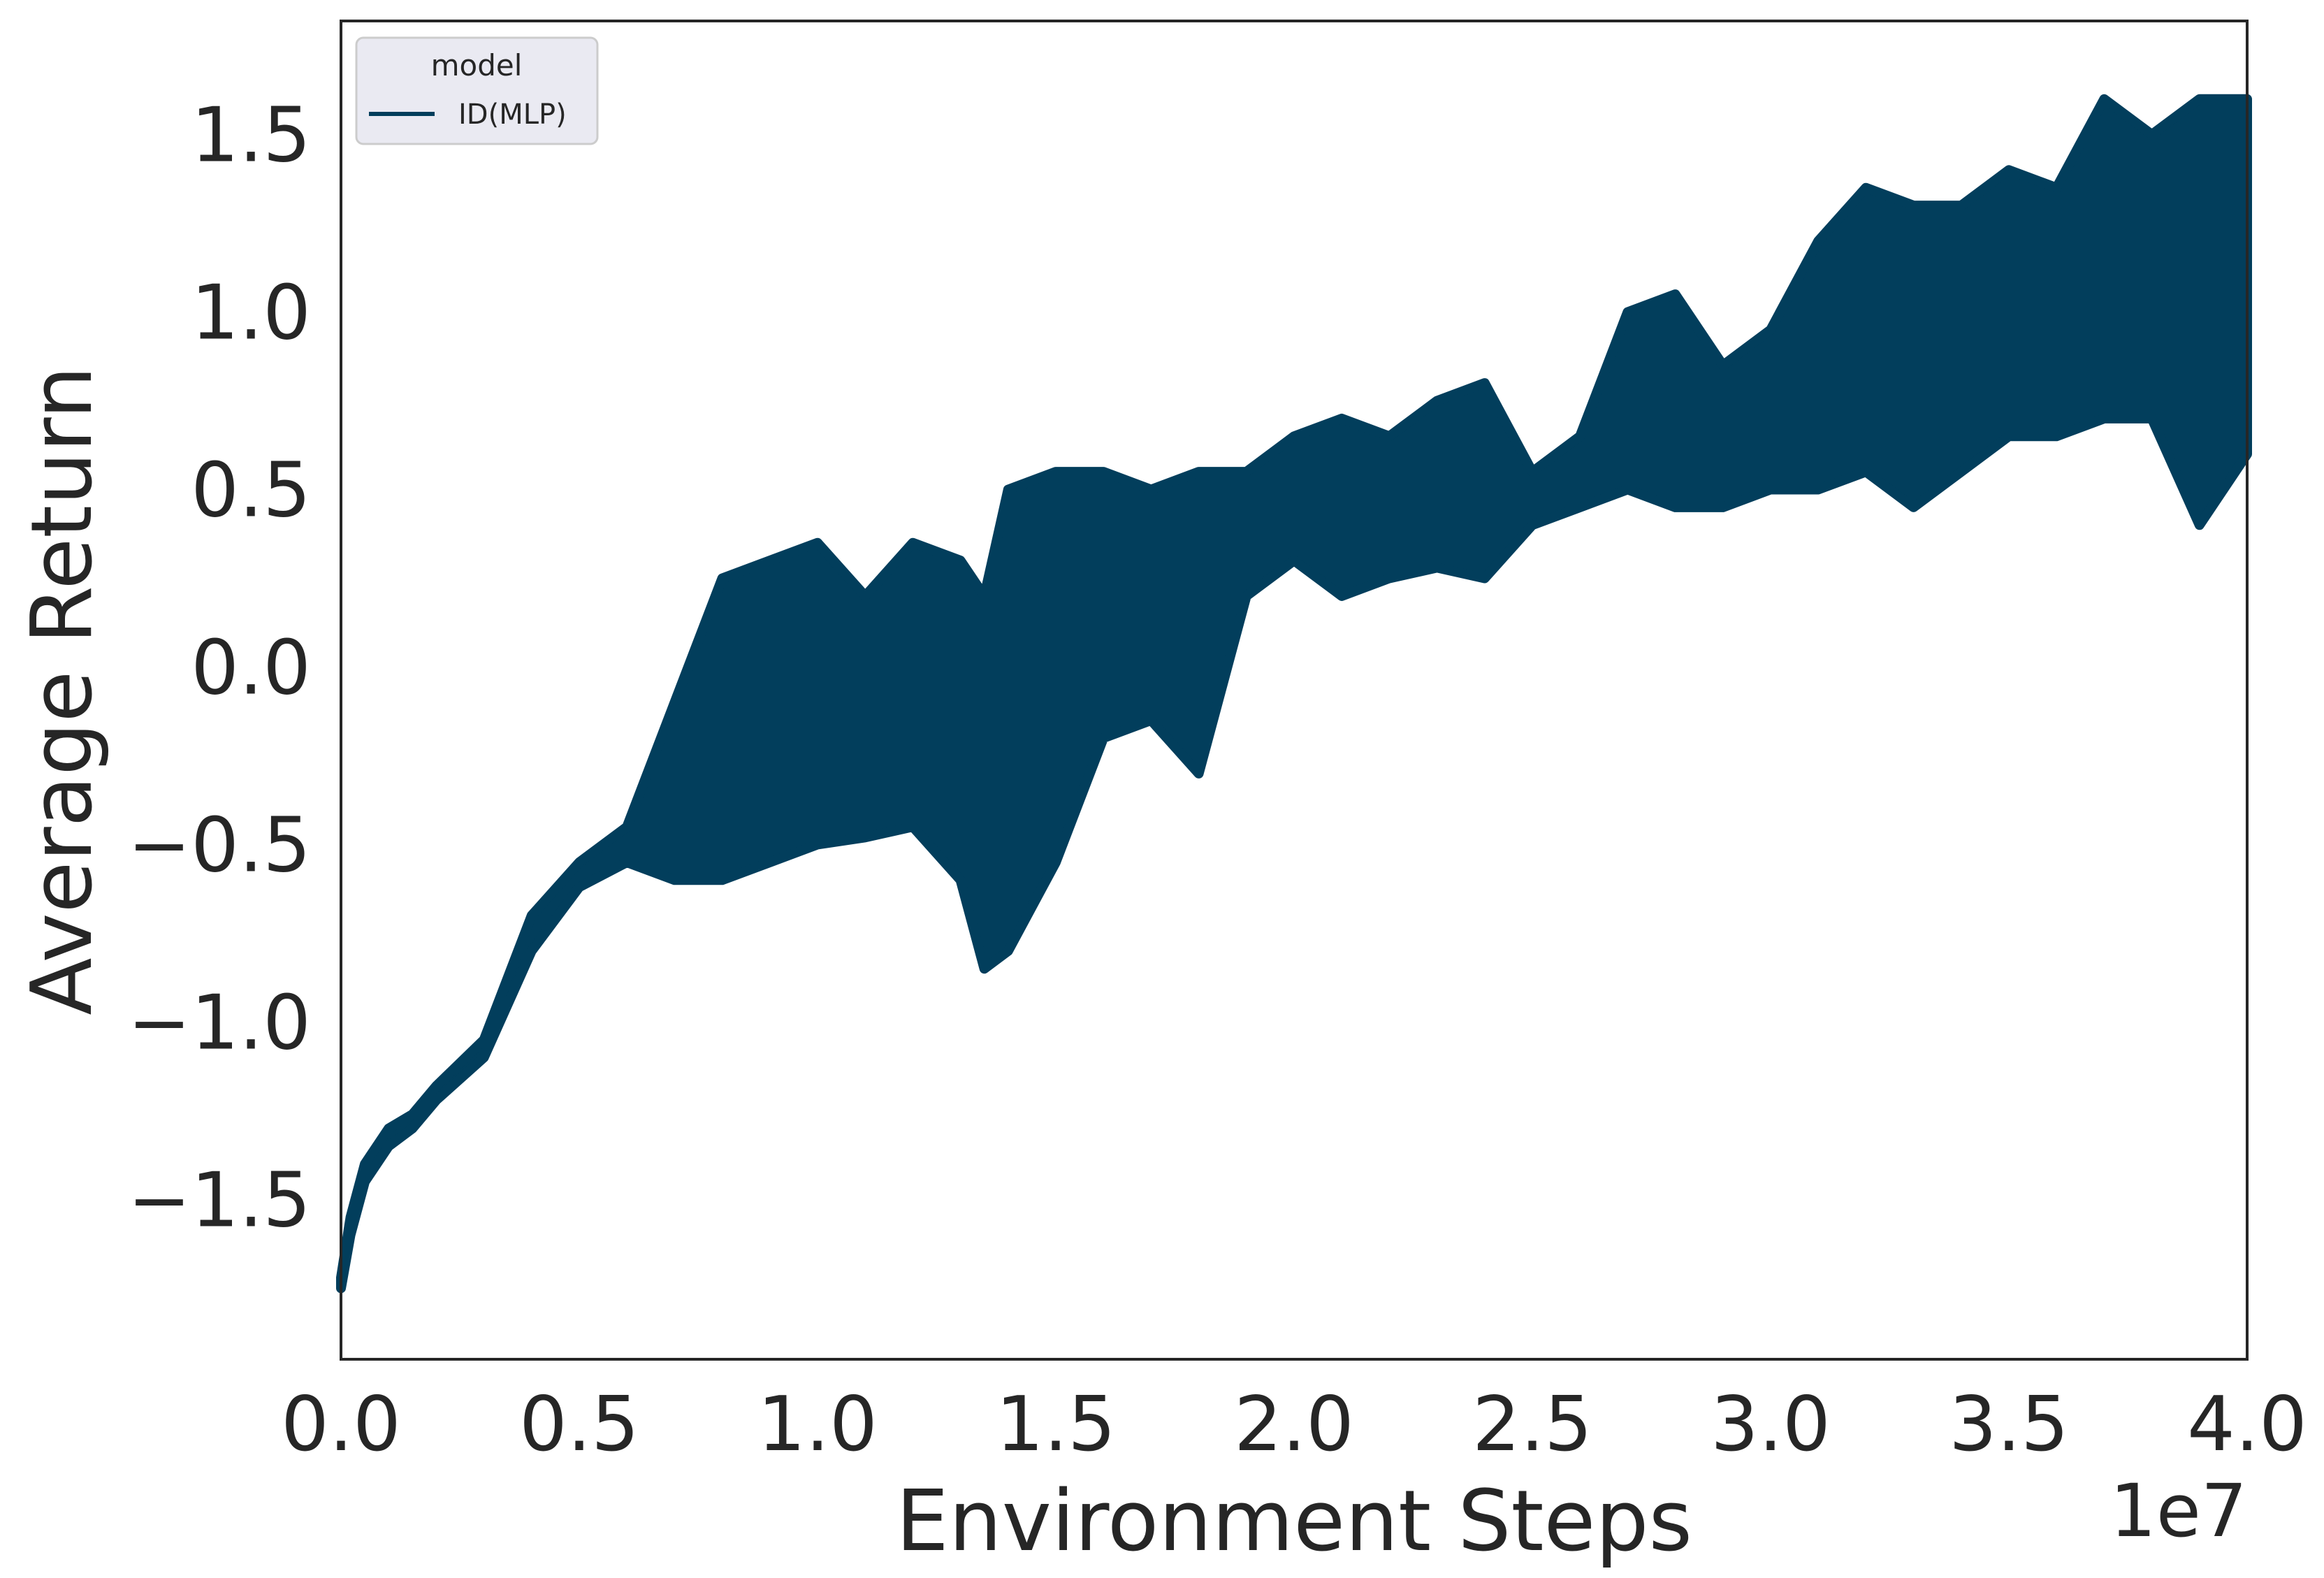 This screenshot has width=2324, height=1578. What do you see at coordinates (62, 690) in the screenshot?
I see `y-axis-label: Average Return` at bounding box center [62, 690].